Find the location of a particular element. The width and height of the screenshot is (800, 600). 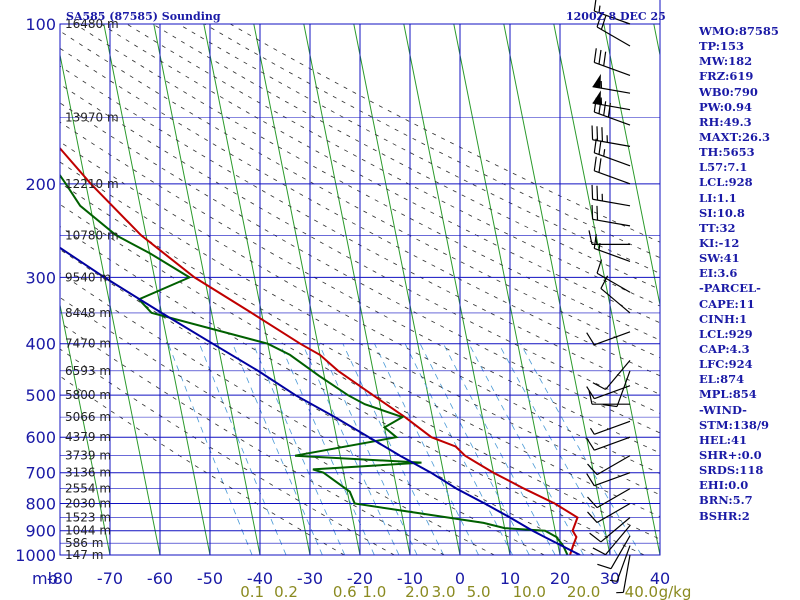

mixing-ratio-tick-label: 3.0 is located at coordinates (444, 591).